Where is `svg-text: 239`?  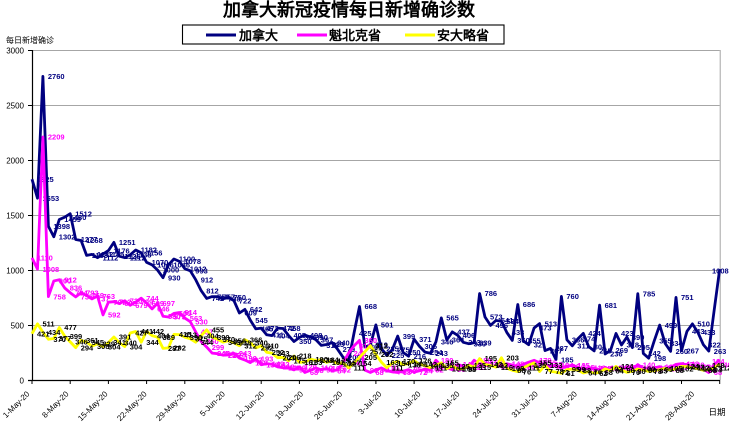
svg-text: 239 is located at coordinates (229, 353).